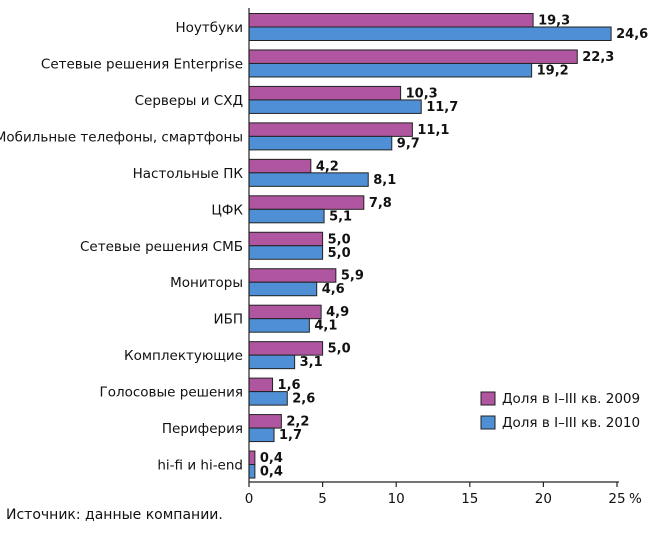 Image resolution: width=650 pixels, height=533 pixels. Describe the element at coordinates (206, 283) in the screenshot. I see `category-label: Мониторы` at that location.